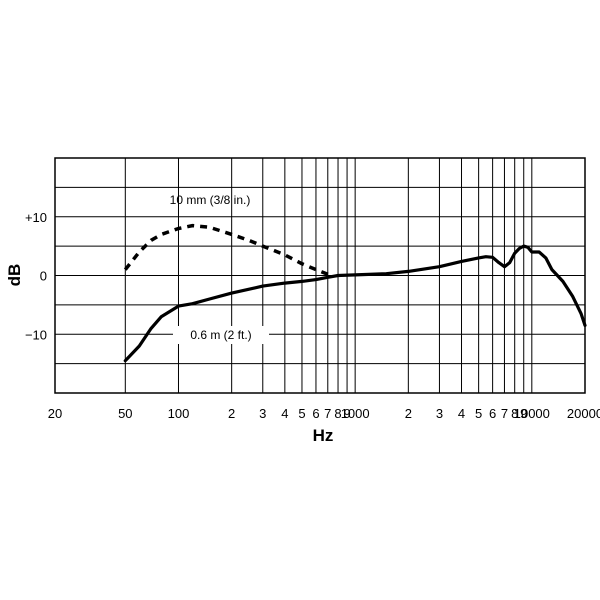 The height and width of the screenshot is (600, 600). What do you see at coordinates (315, 413) in the screenshot?
I see `x-tick-label-600: 6` at bounding box center [315, 413].